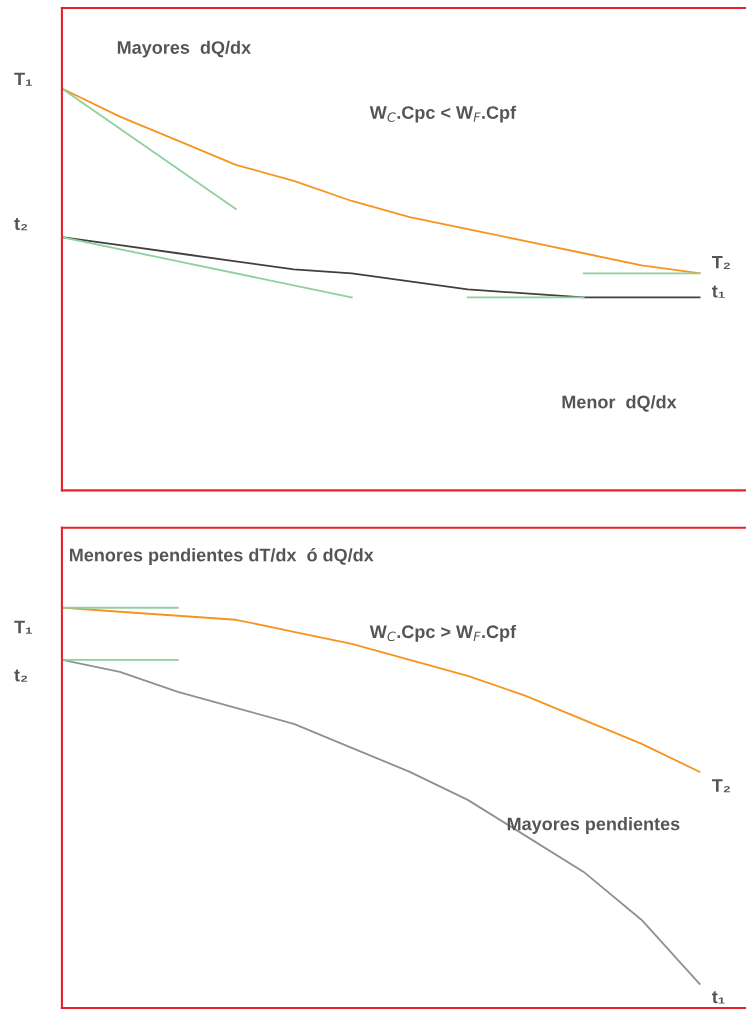 This screenshot has width=746, height=1009. I want to click on text: Menores pendientes dT/dx ó dQ/dx, so click(221, 557).